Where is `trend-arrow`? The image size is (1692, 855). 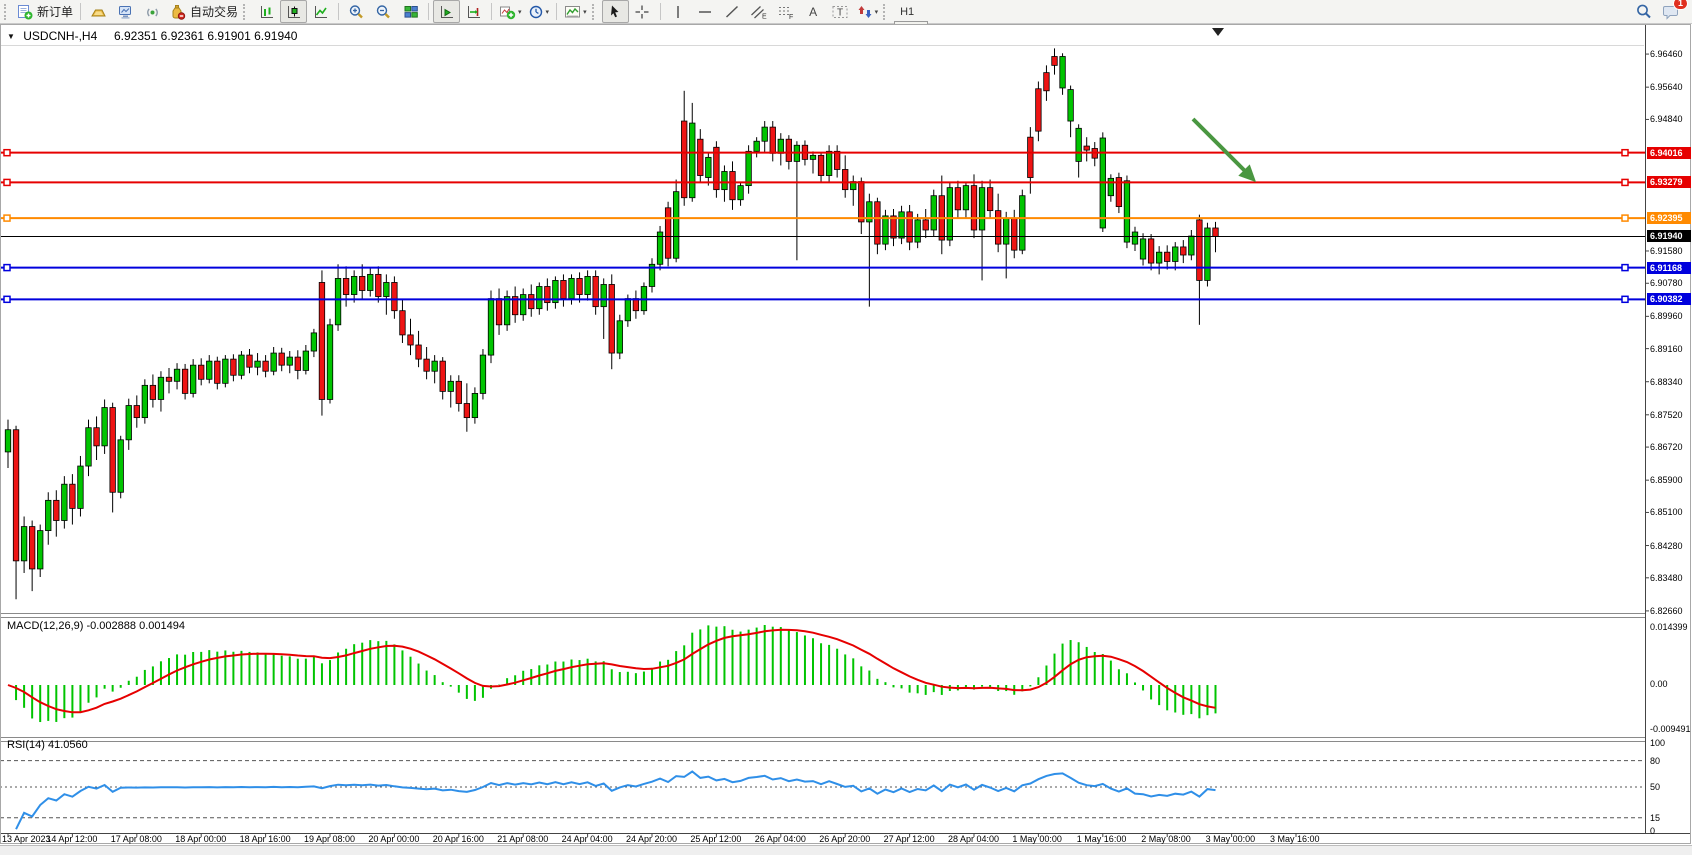 trend-arrow is located at coordinates (1221, 147).